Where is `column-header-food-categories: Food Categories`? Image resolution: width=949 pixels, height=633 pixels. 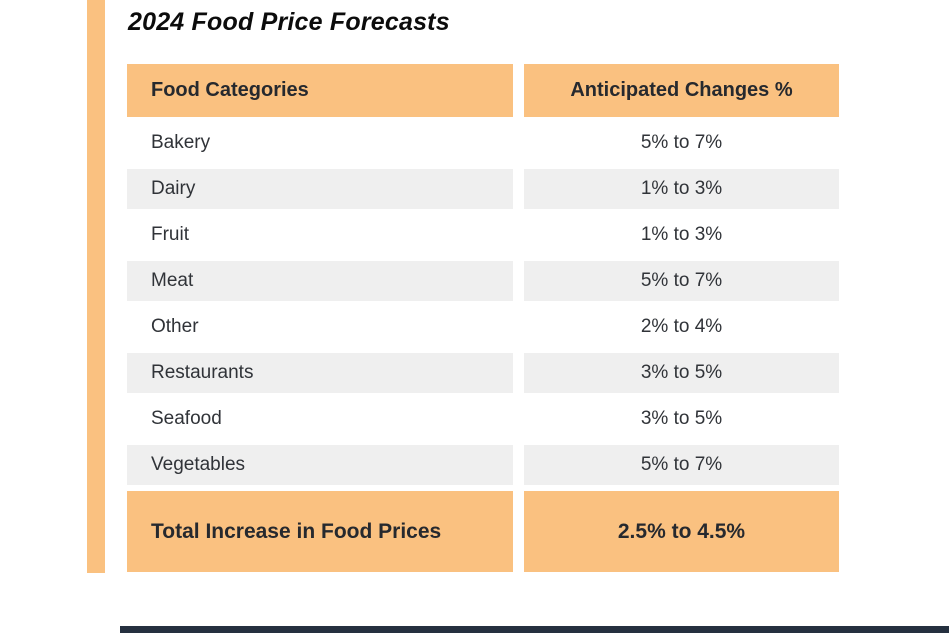
column-header-food-categories: Food Categories is located at coordinates (320, 90).